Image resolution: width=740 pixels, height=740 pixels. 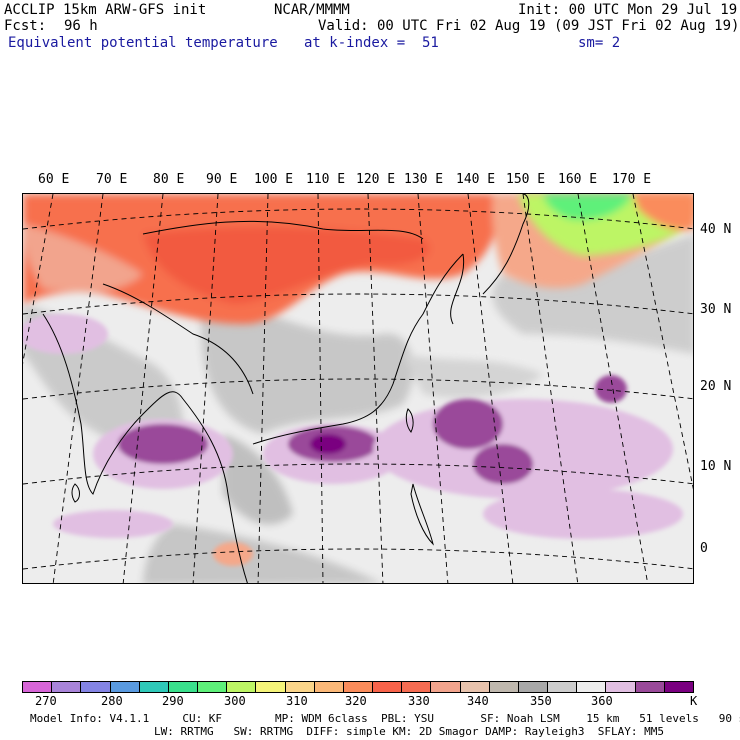 I want to click on colorbar-label-310: 310, so click(x=297, y=701).